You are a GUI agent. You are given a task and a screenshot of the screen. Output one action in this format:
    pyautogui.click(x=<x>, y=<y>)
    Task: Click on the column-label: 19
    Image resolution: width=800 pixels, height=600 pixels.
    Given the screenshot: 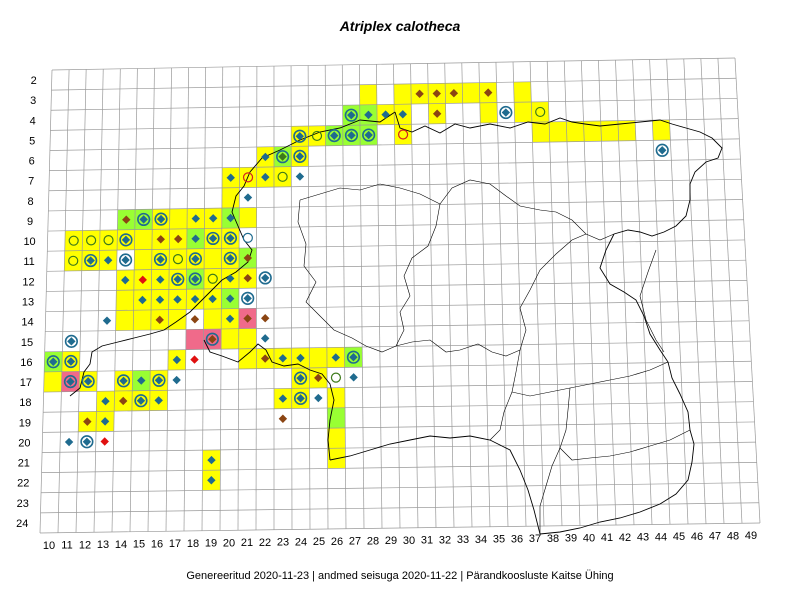 What is the action you would take?
    pyautogui.click(x=211, y=544)
    